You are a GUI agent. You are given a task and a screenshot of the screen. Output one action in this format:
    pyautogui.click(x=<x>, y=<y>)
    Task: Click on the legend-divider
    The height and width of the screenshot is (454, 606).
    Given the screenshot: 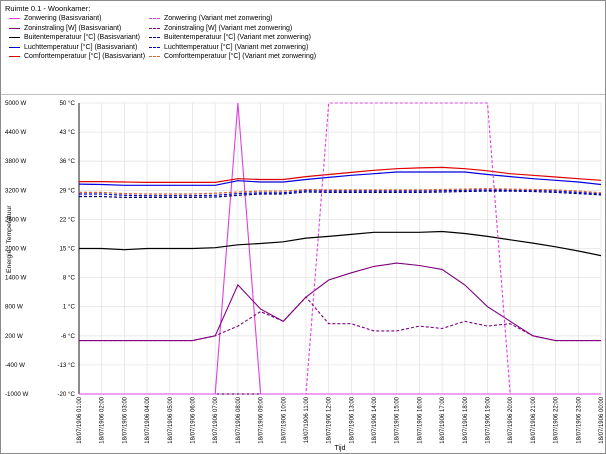 What is the action you would take?
    pyautogui.click(x=303, y=94)
    